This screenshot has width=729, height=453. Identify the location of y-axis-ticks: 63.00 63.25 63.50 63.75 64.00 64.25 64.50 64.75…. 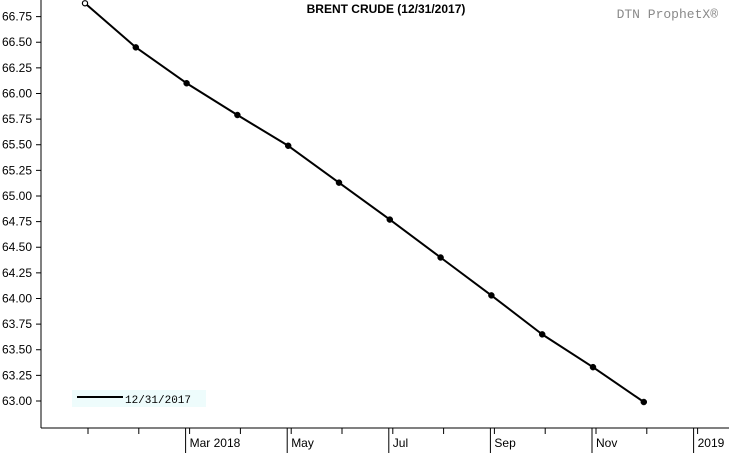
(21, 209).